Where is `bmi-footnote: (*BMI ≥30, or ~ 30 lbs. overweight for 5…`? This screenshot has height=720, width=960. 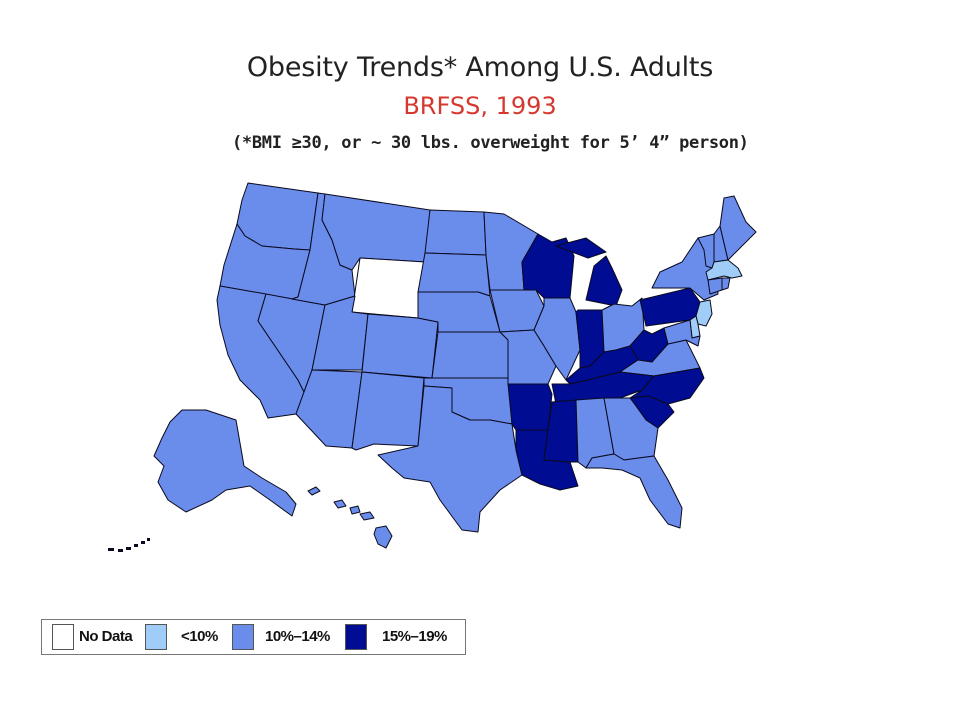
bmi-footnote: (*BMI ≥30, or ~ 30 lbs. overweight for 5… is located at coordinates (490, 143).